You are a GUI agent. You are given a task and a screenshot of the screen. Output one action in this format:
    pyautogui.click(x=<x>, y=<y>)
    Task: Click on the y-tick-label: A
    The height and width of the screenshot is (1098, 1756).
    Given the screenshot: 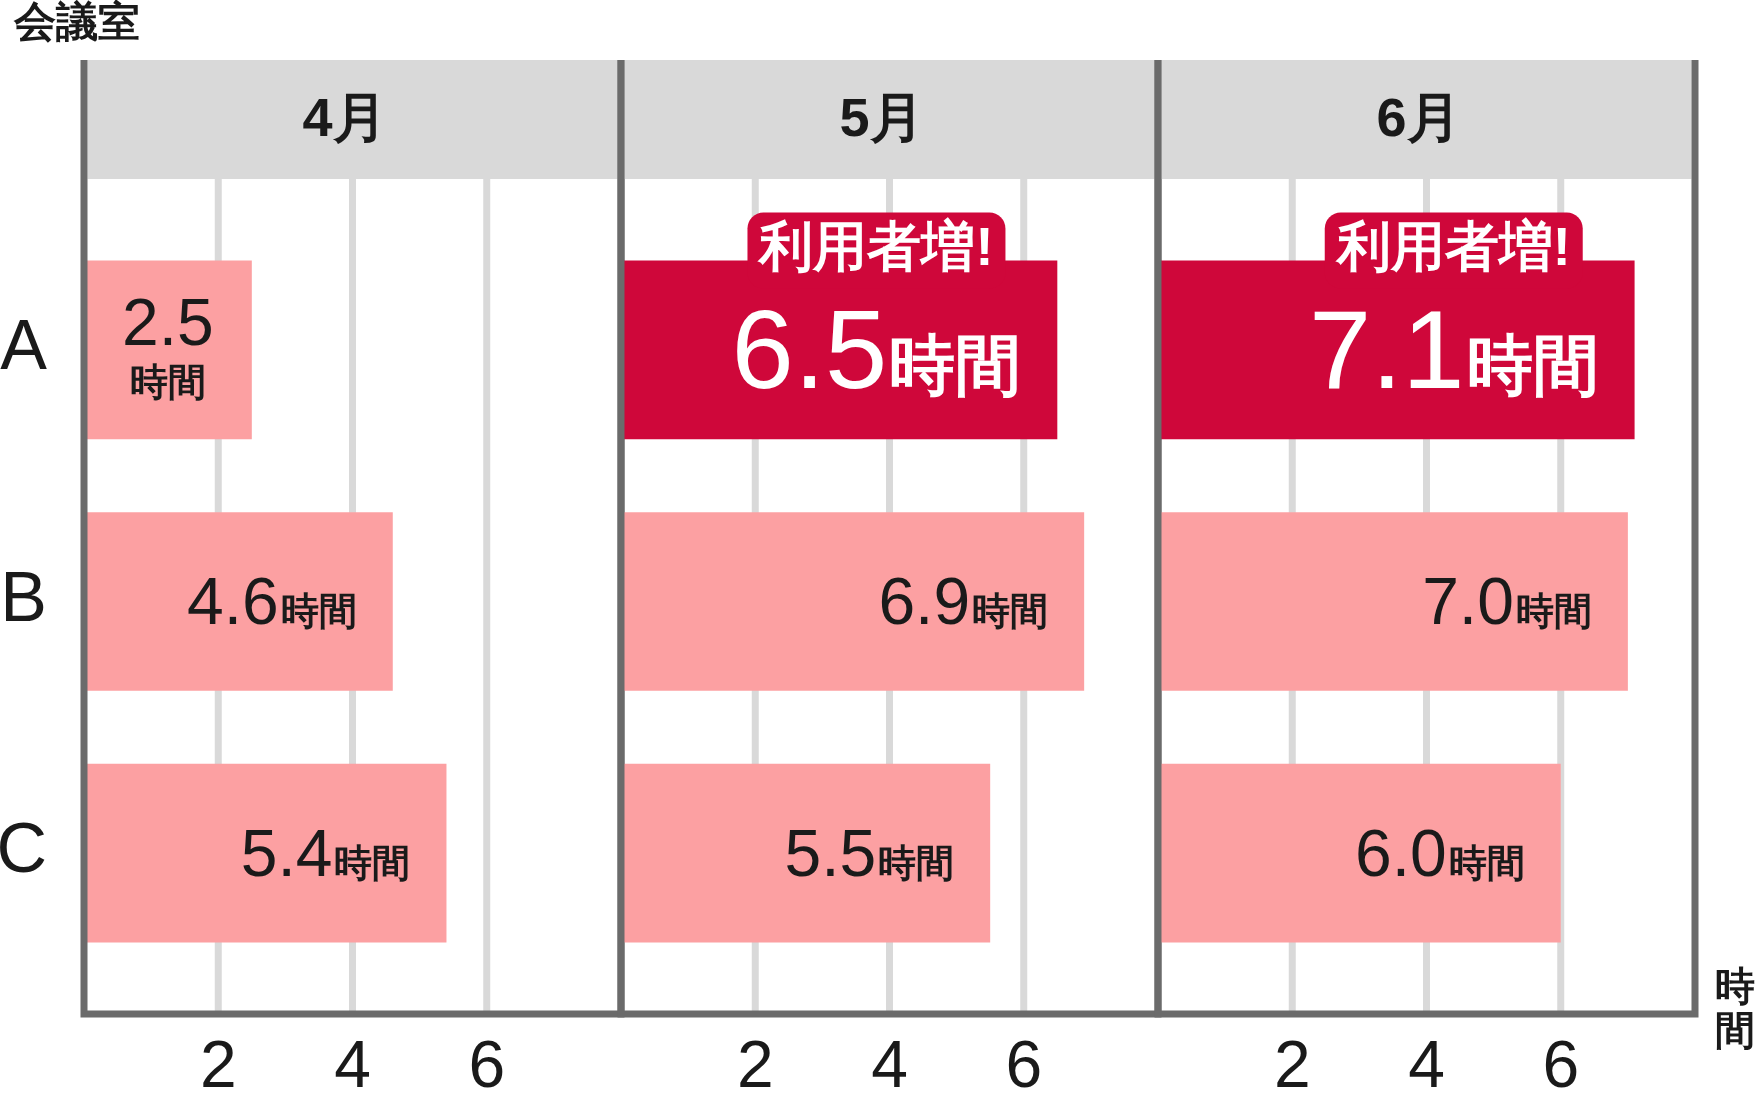 What is the action you would take?
    pyautogui.click(x=24, y=345)
    